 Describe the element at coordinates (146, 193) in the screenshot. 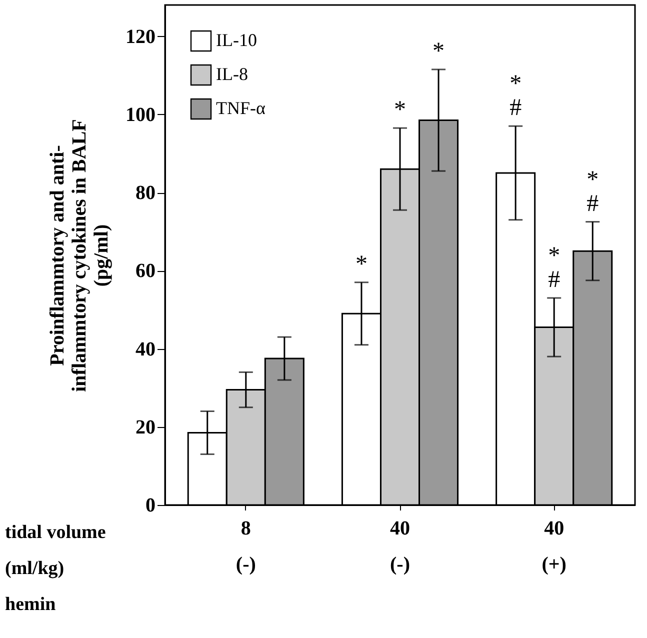

I see `y-tick-label: 80` at that location.